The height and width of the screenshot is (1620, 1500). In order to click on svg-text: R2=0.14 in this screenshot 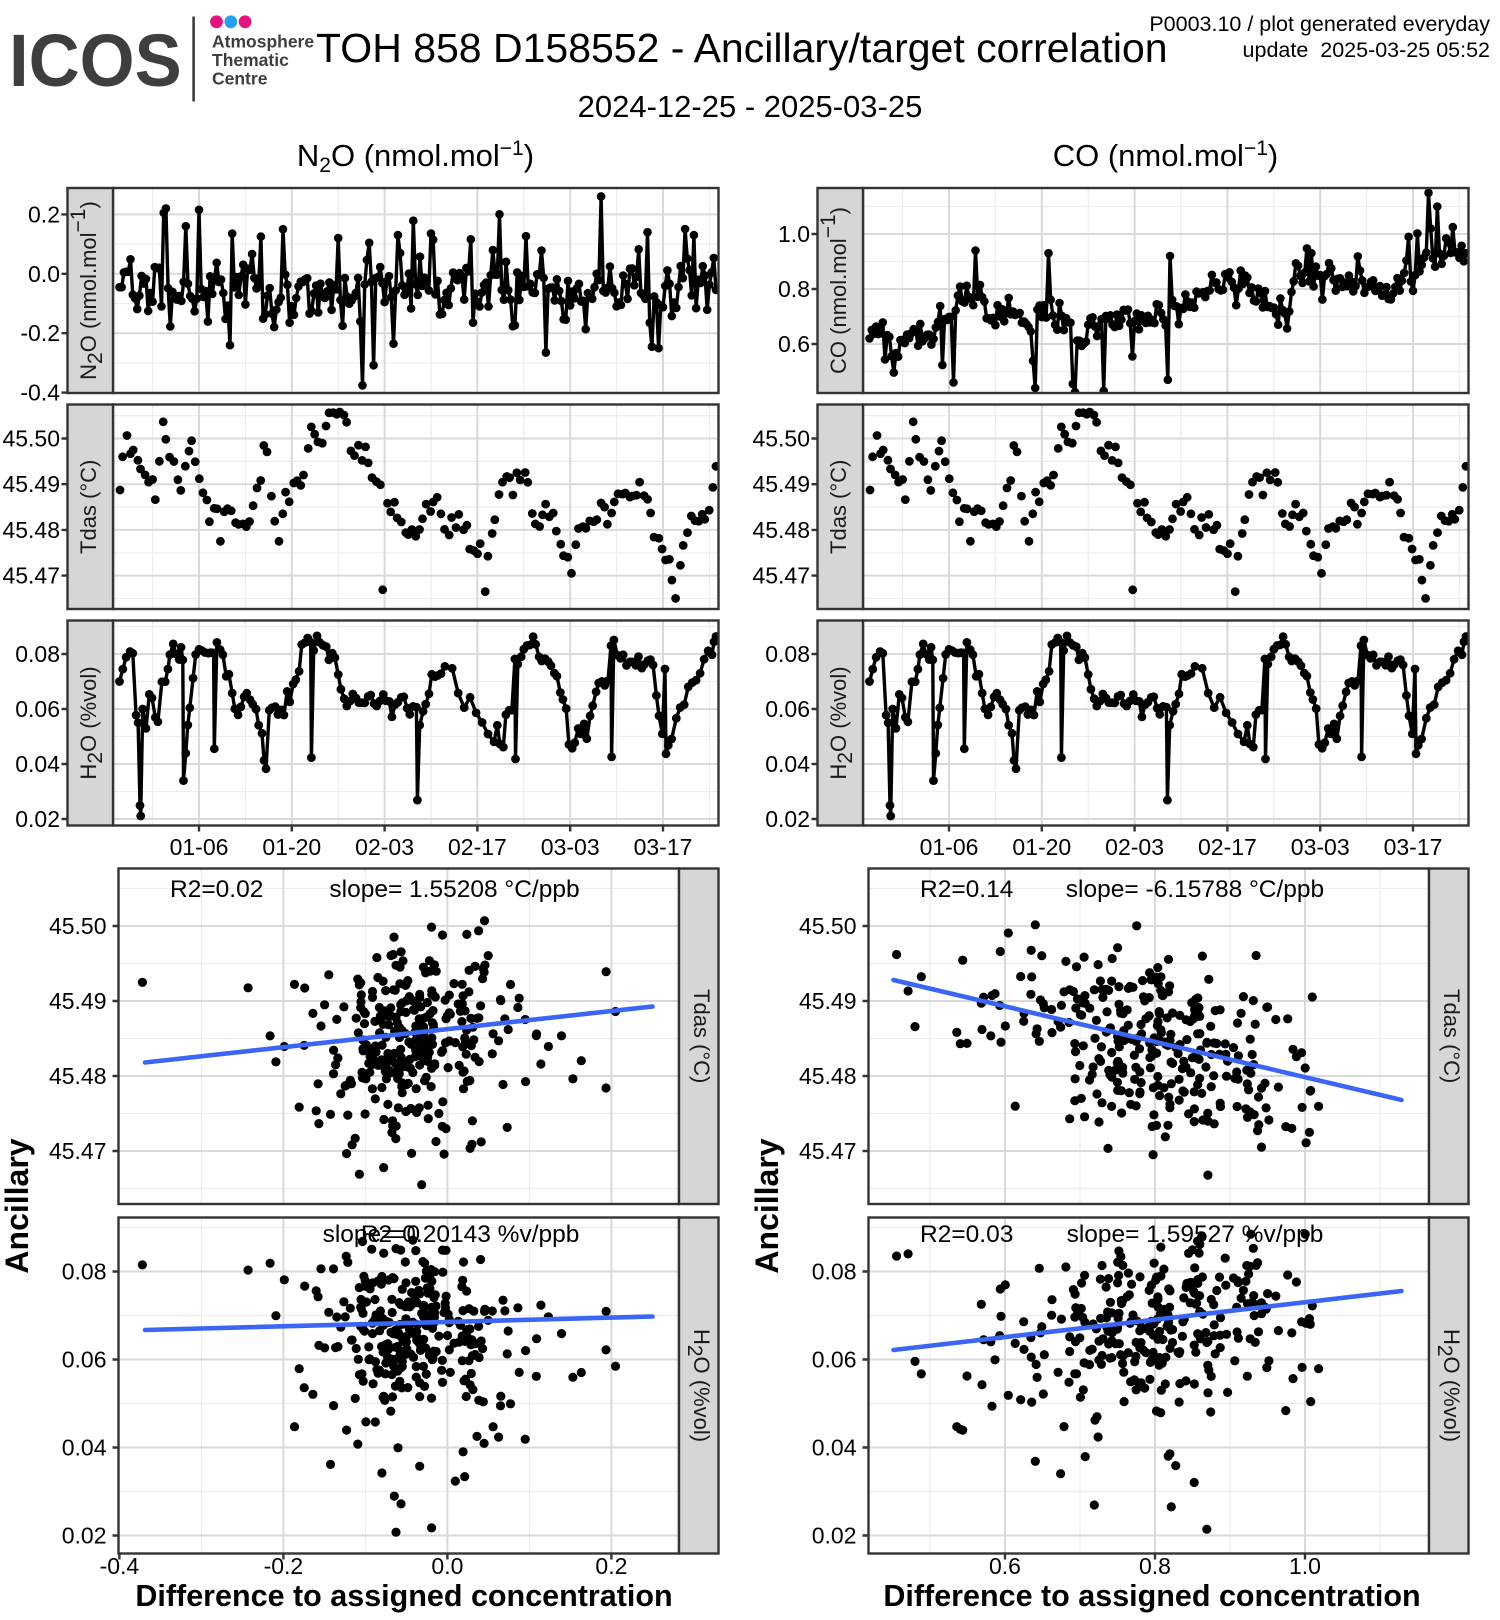, I will do `click(966, 889)`.